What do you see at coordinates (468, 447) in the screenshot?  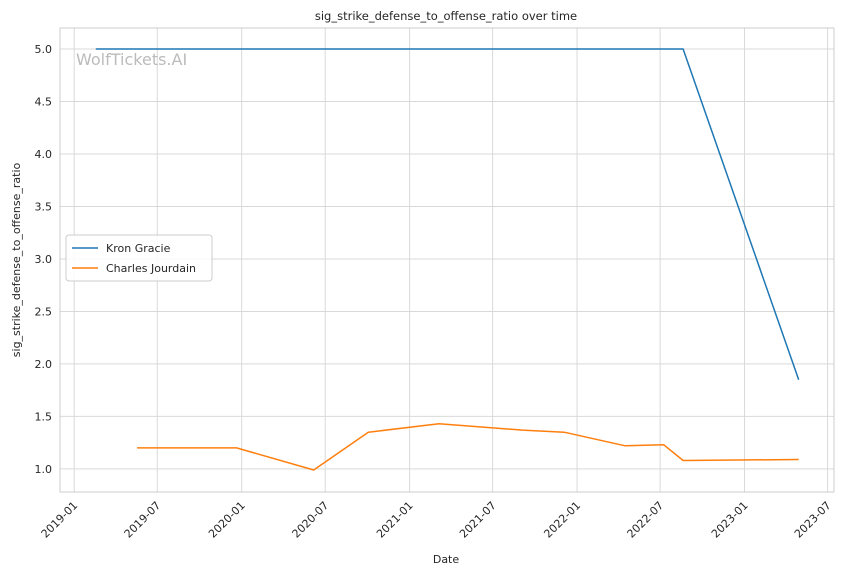 I see `series-line-charles-jourdain` at bounding box center [468, 447].